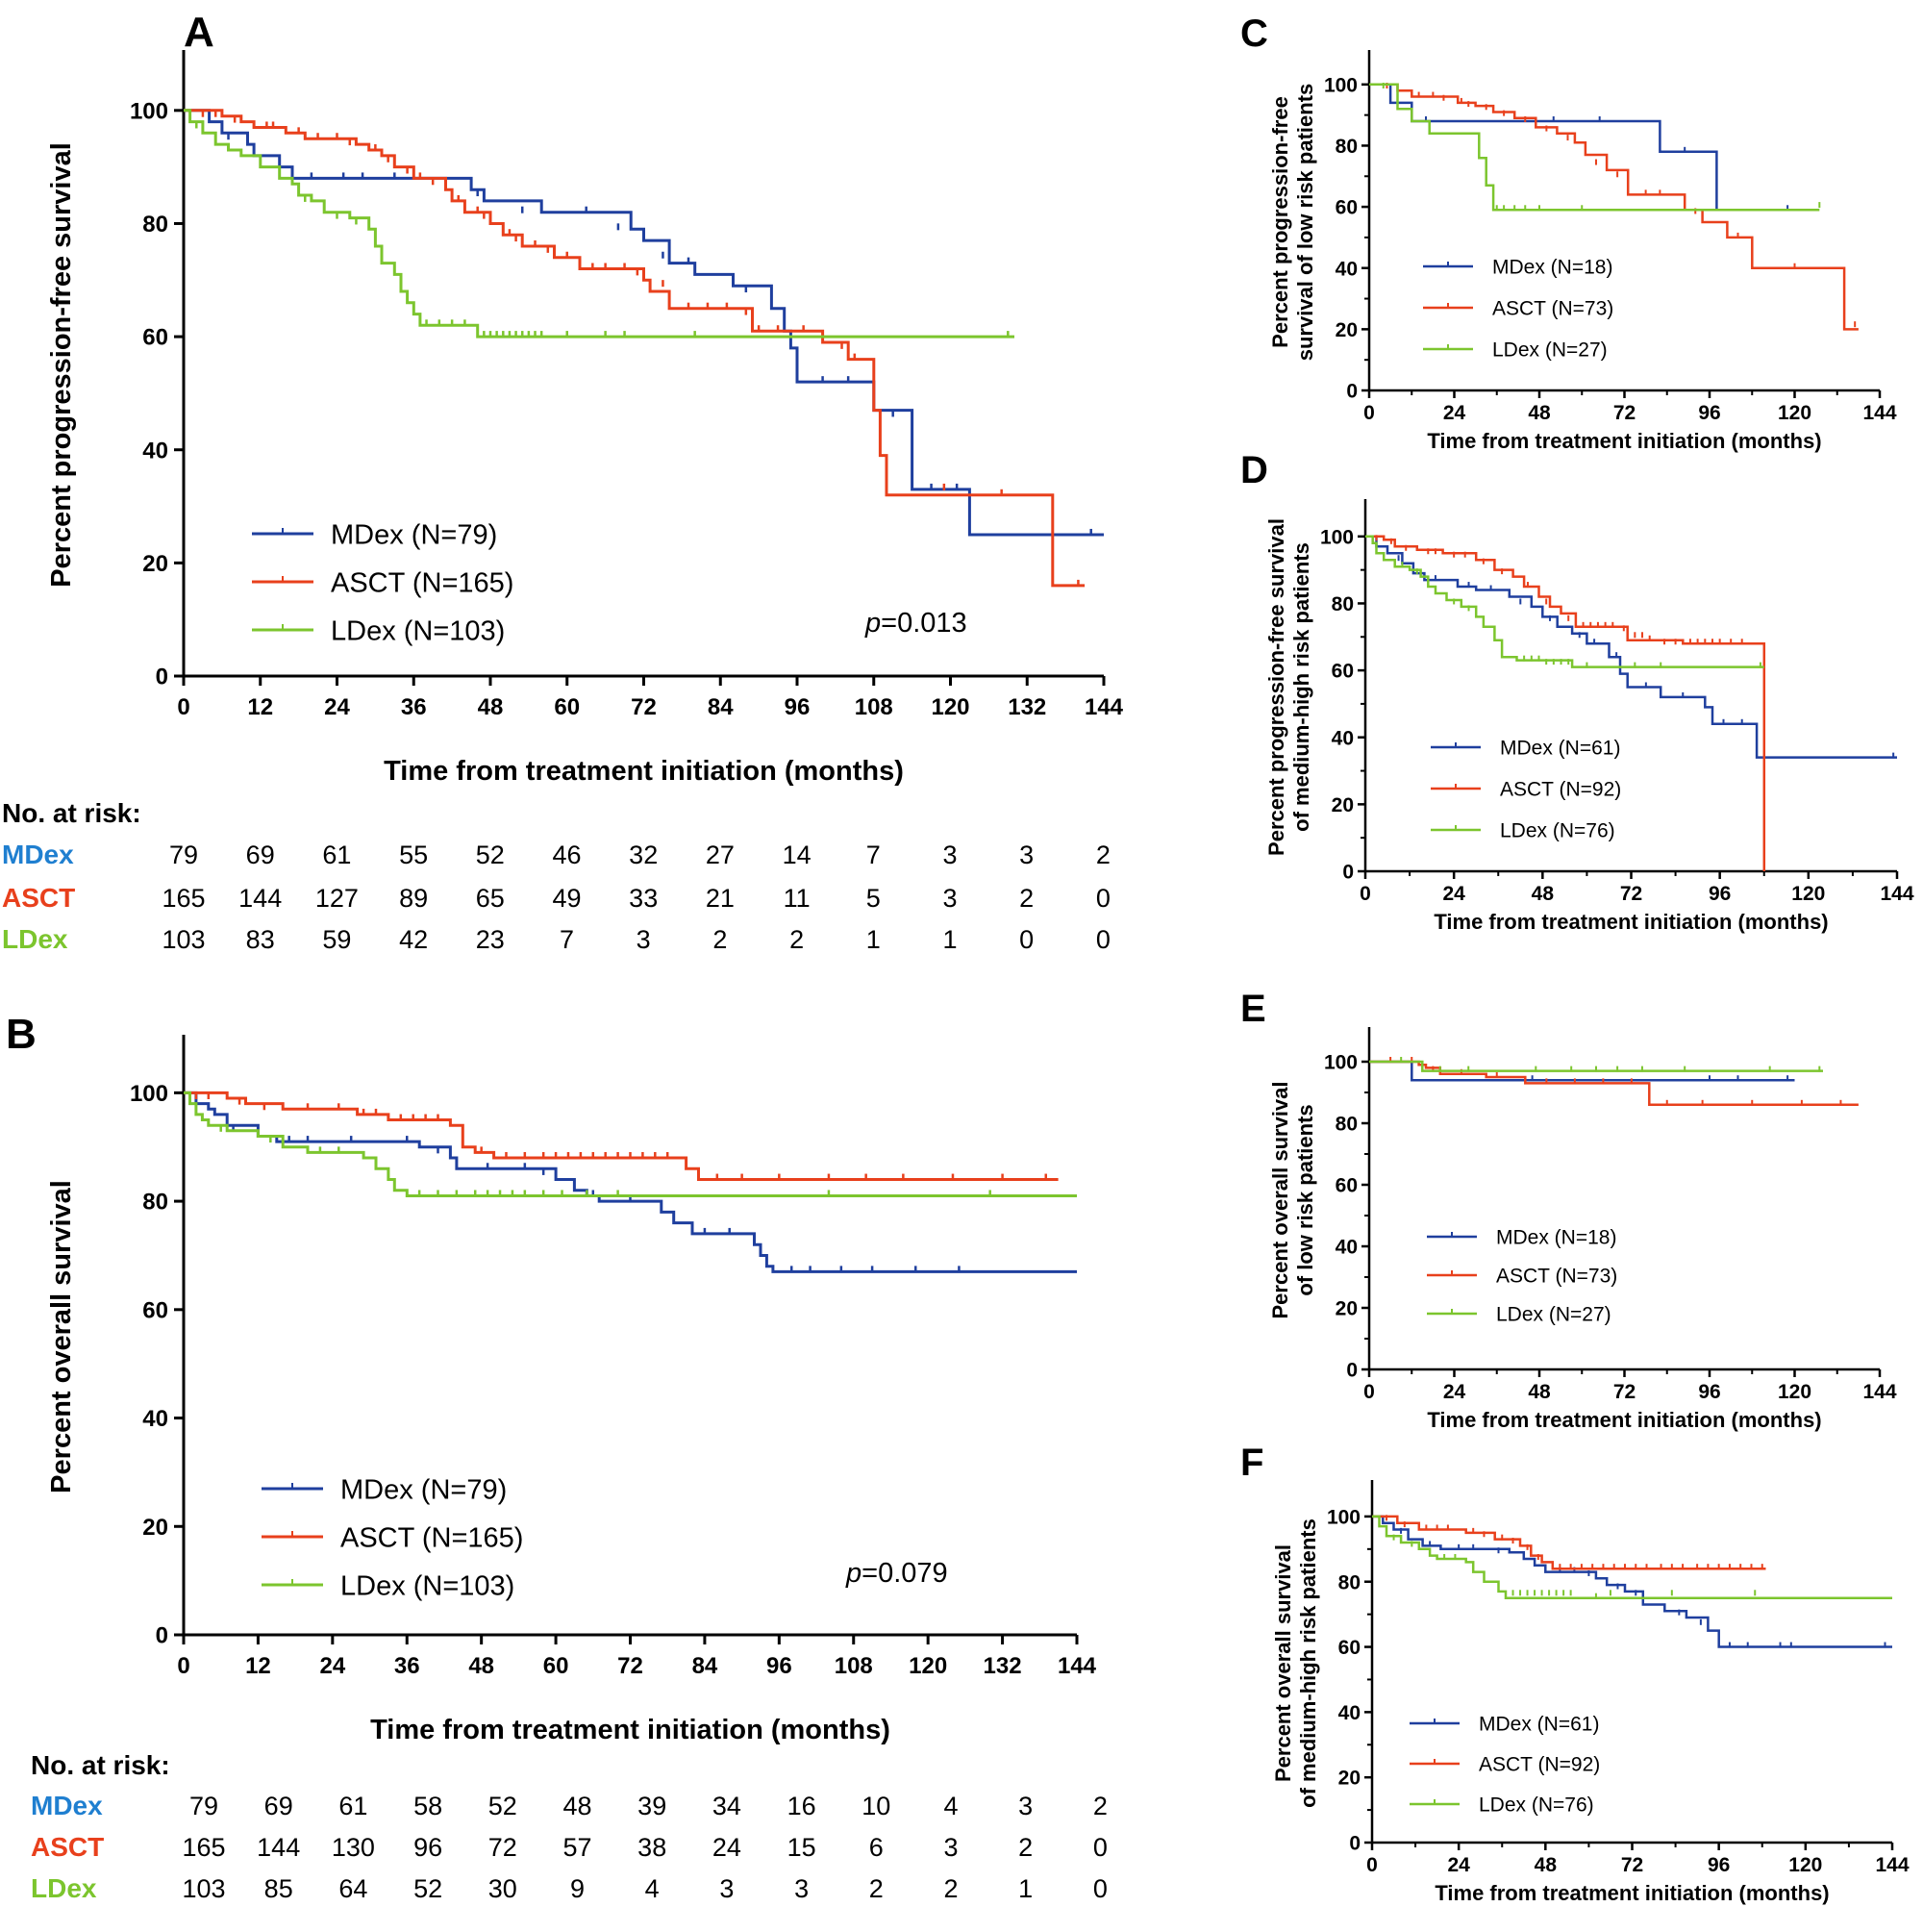 The width and height of the screenshot is (1923, 1932). What do you see at coordinates (801, 1806) in the screenshot?
I see `risk-cell: 16` at bounding box center [801, 1806].